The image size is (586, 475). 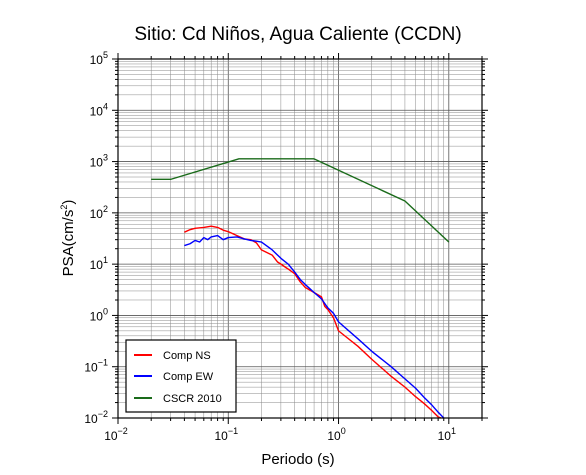 I want to click on legend-label-ns: Comp NS, so click(x=187, y=356).